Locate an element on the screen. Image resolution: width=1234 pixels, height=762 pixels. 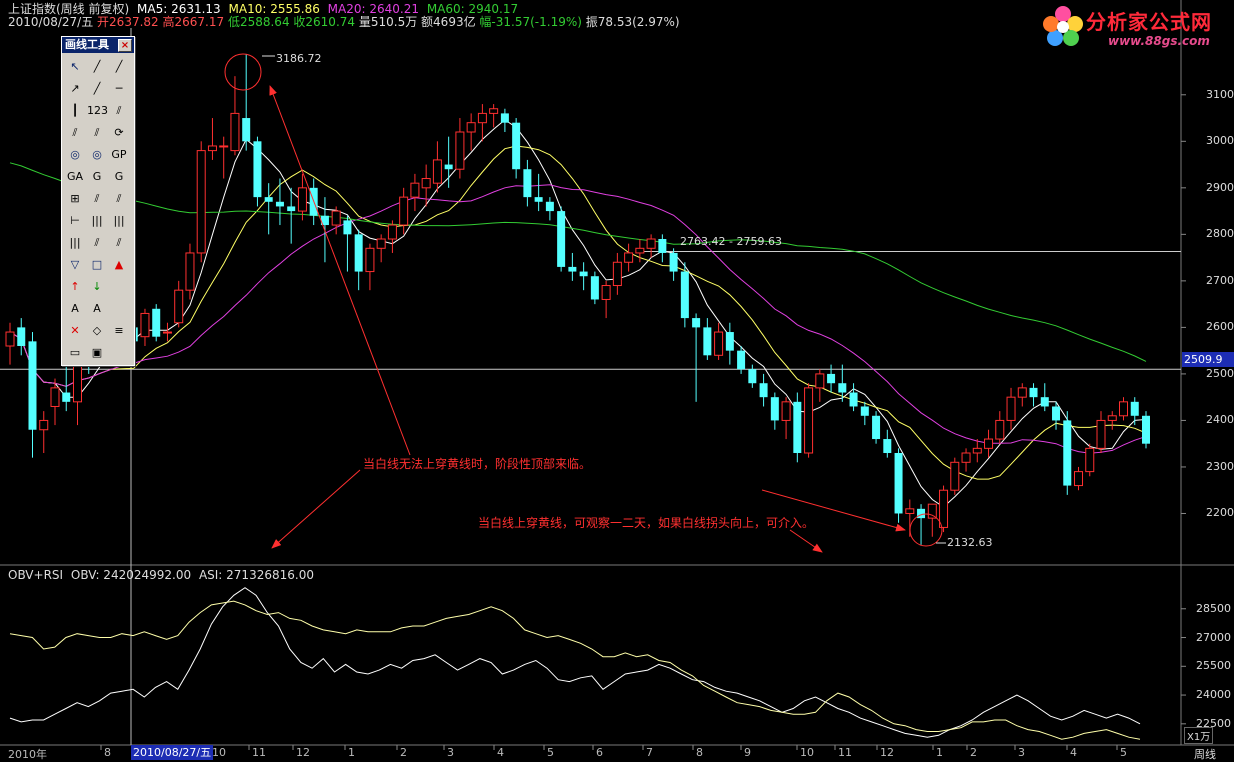
open-value: 开2637.82 is located at coordinates (128, 22).